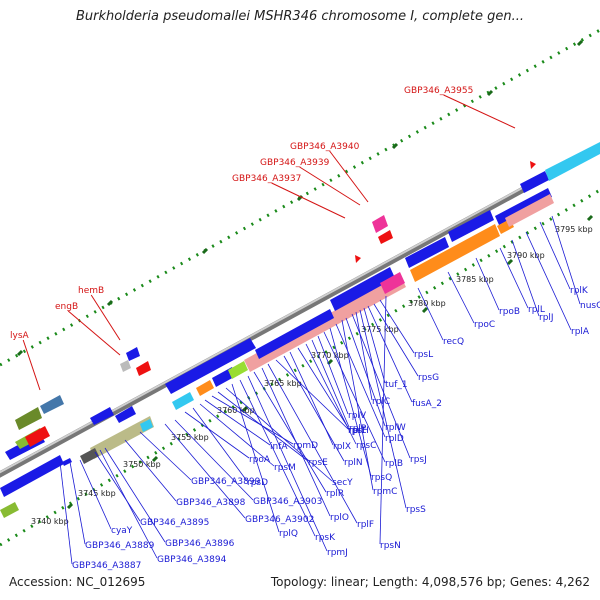  What do you see at coordinates (226, 482) in the screenshot?
I see `gene-label-blue: GBP346_A3899` at bounding box center [226, 482].